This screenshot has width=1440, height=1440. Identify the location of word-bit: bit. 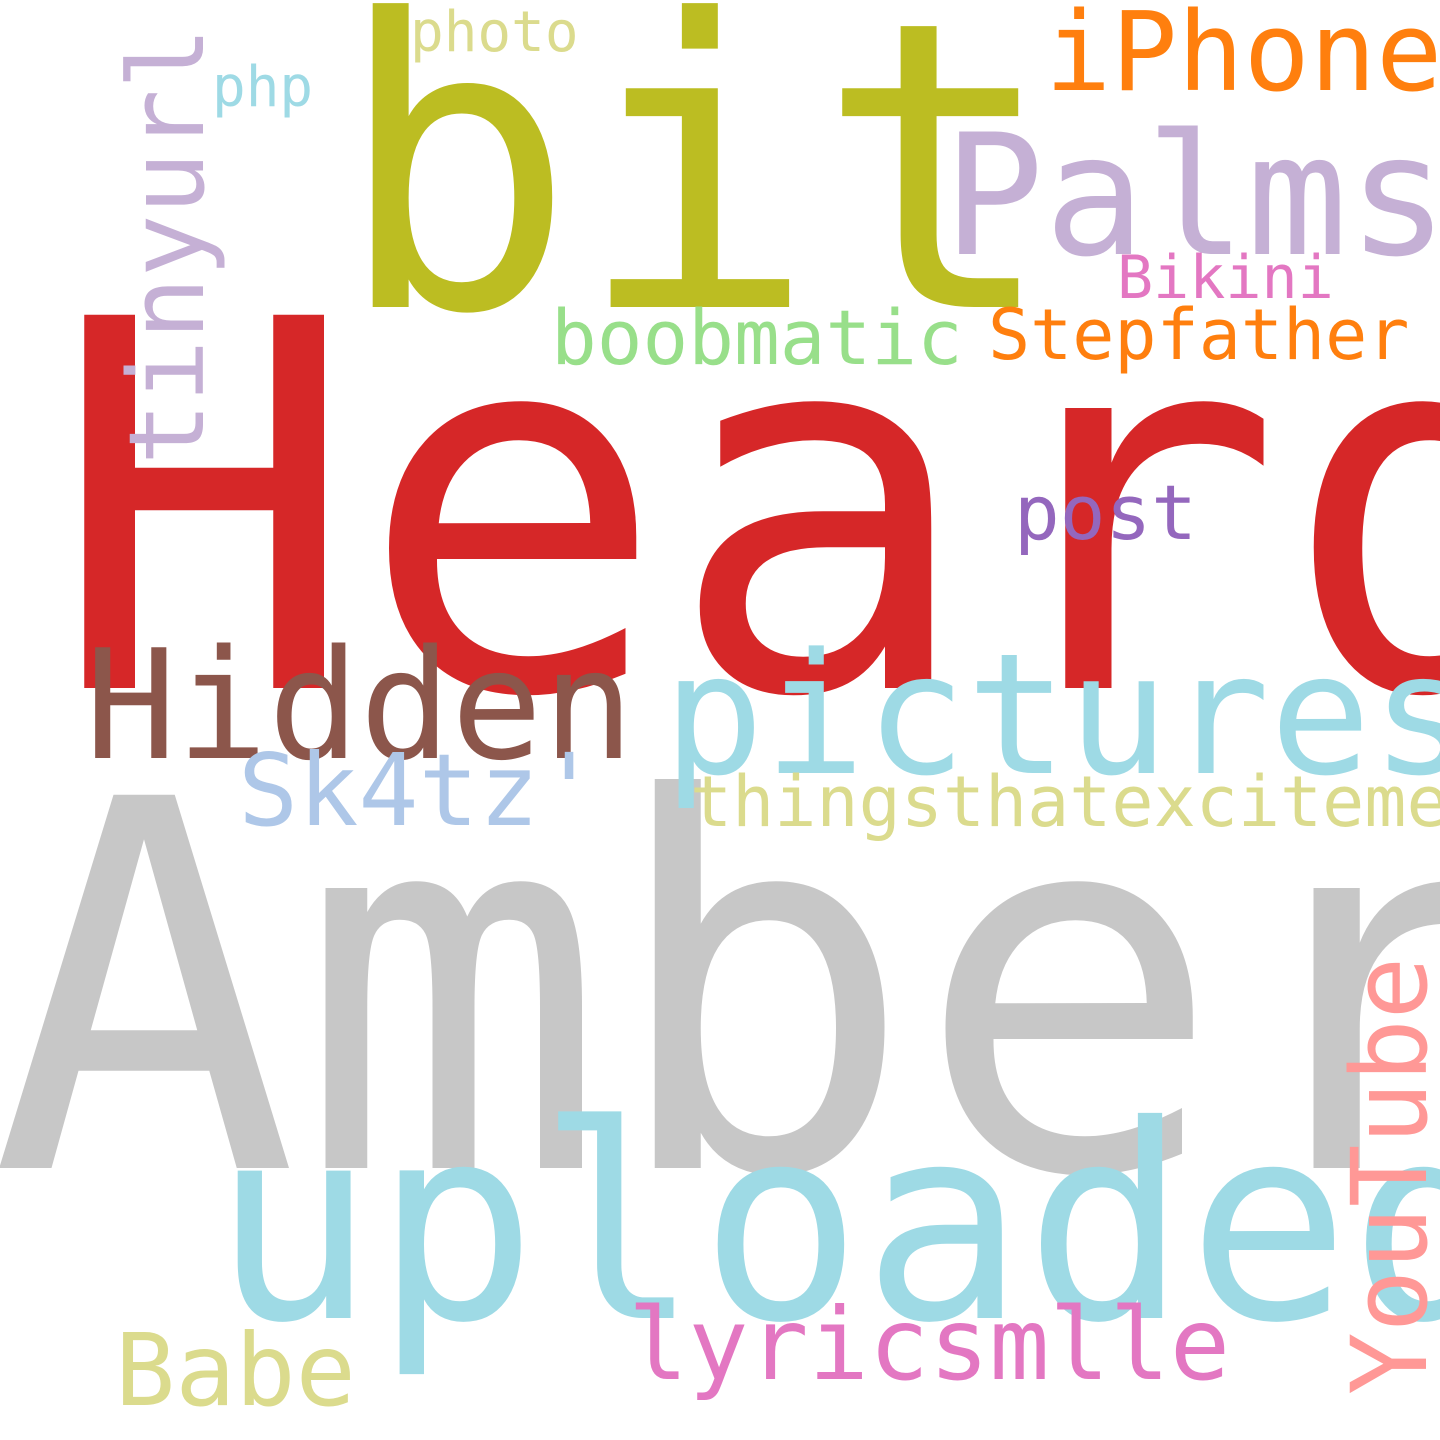
(696, 201).